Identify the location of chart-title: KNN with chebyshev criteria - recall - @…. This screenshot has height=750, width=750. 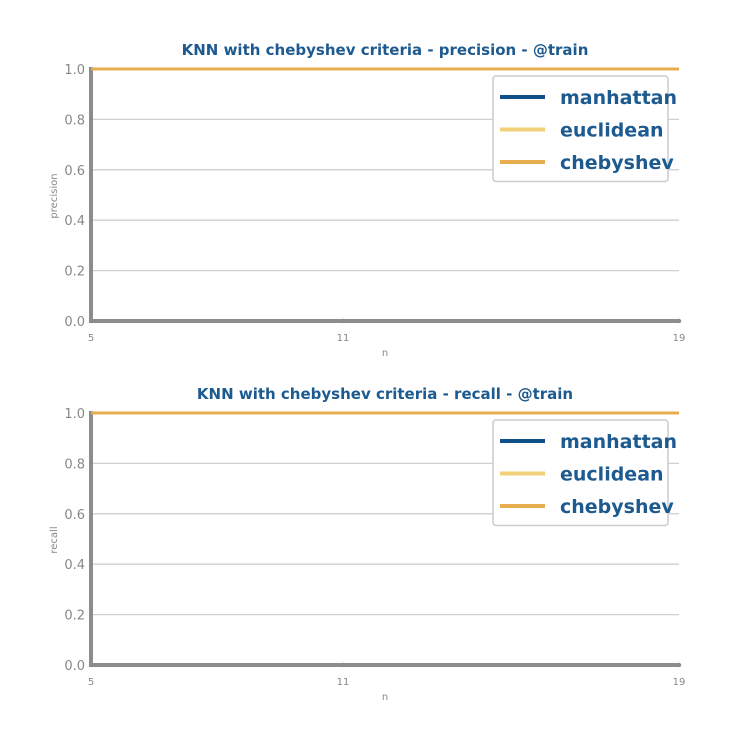
(385, 394).